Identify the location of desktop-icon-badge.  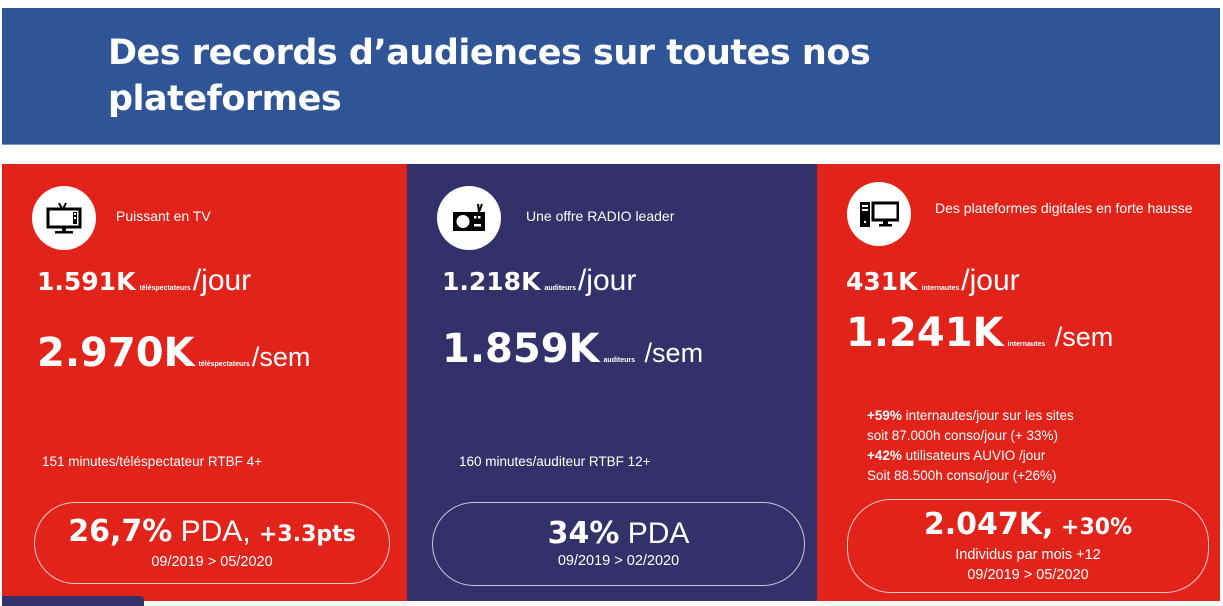
(879, 214).